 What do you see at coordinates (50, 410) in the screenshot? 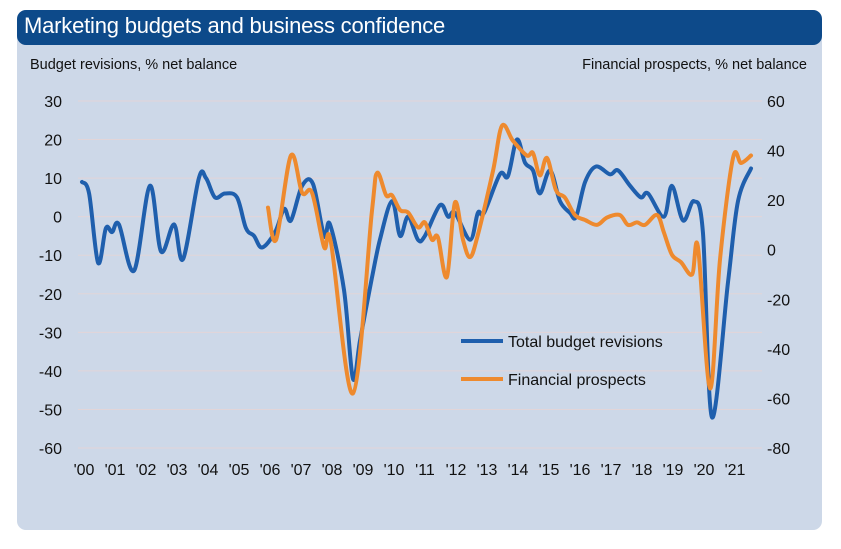
I see `left-tick-label: -50` at bounding box center [50, 410].